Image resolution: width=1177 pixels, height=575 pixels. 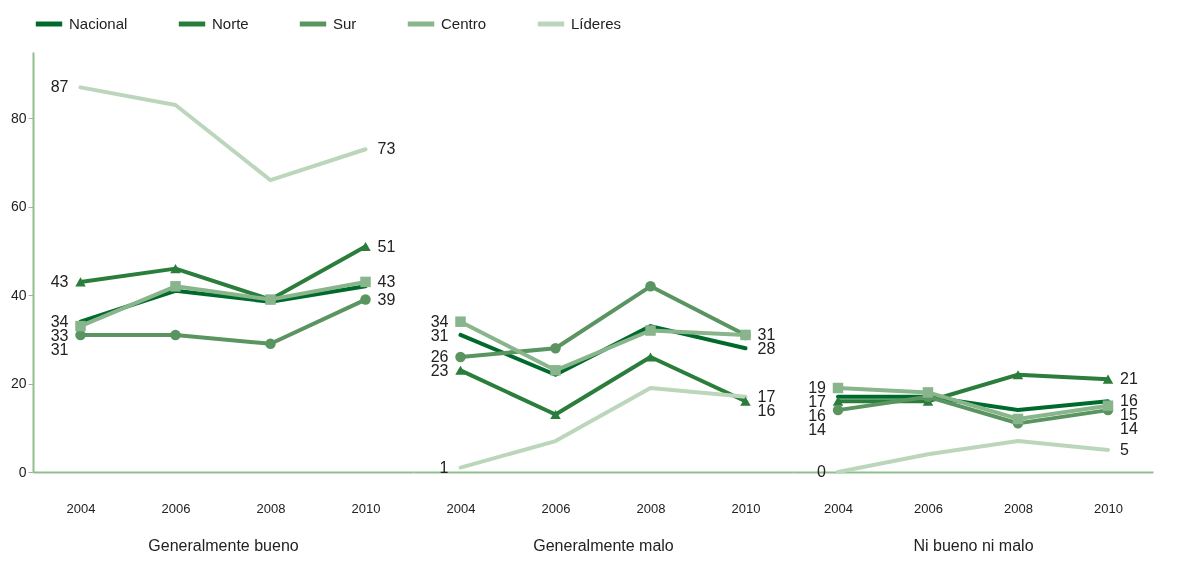 I want to click on x-axis-title: Generalmente malo, so click(x=603, y=545).